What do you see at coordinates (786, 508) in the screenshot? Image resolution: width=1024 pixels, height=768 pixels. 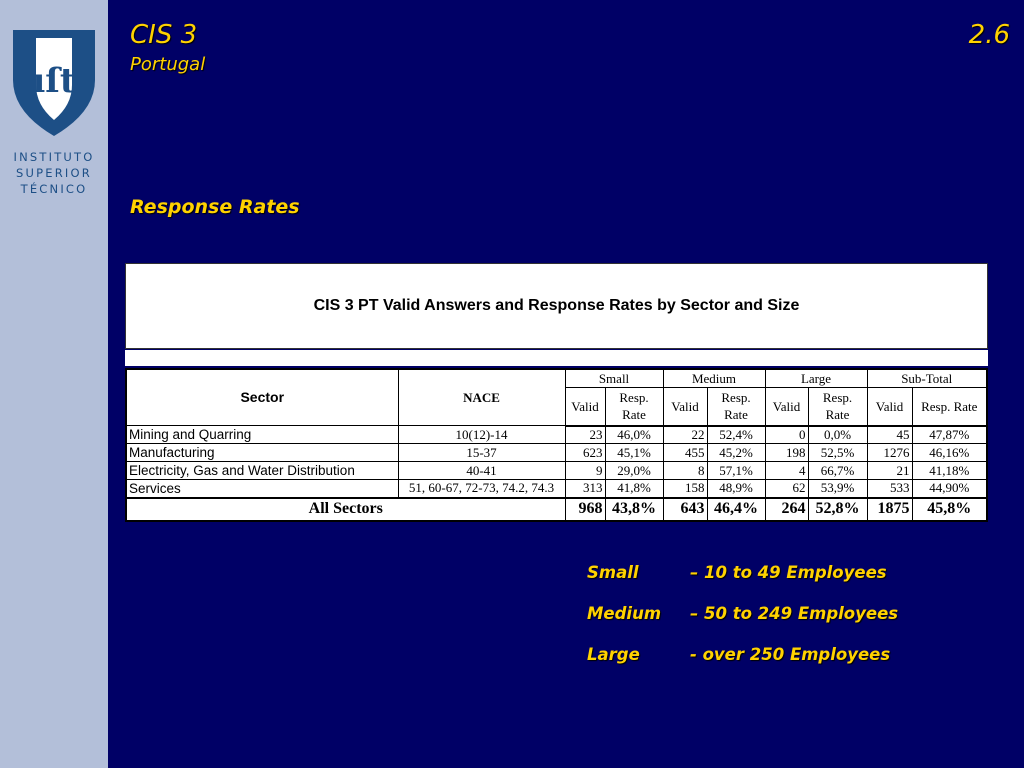 I see `total-valid-cell: 264` at bounding box center [786, 508].